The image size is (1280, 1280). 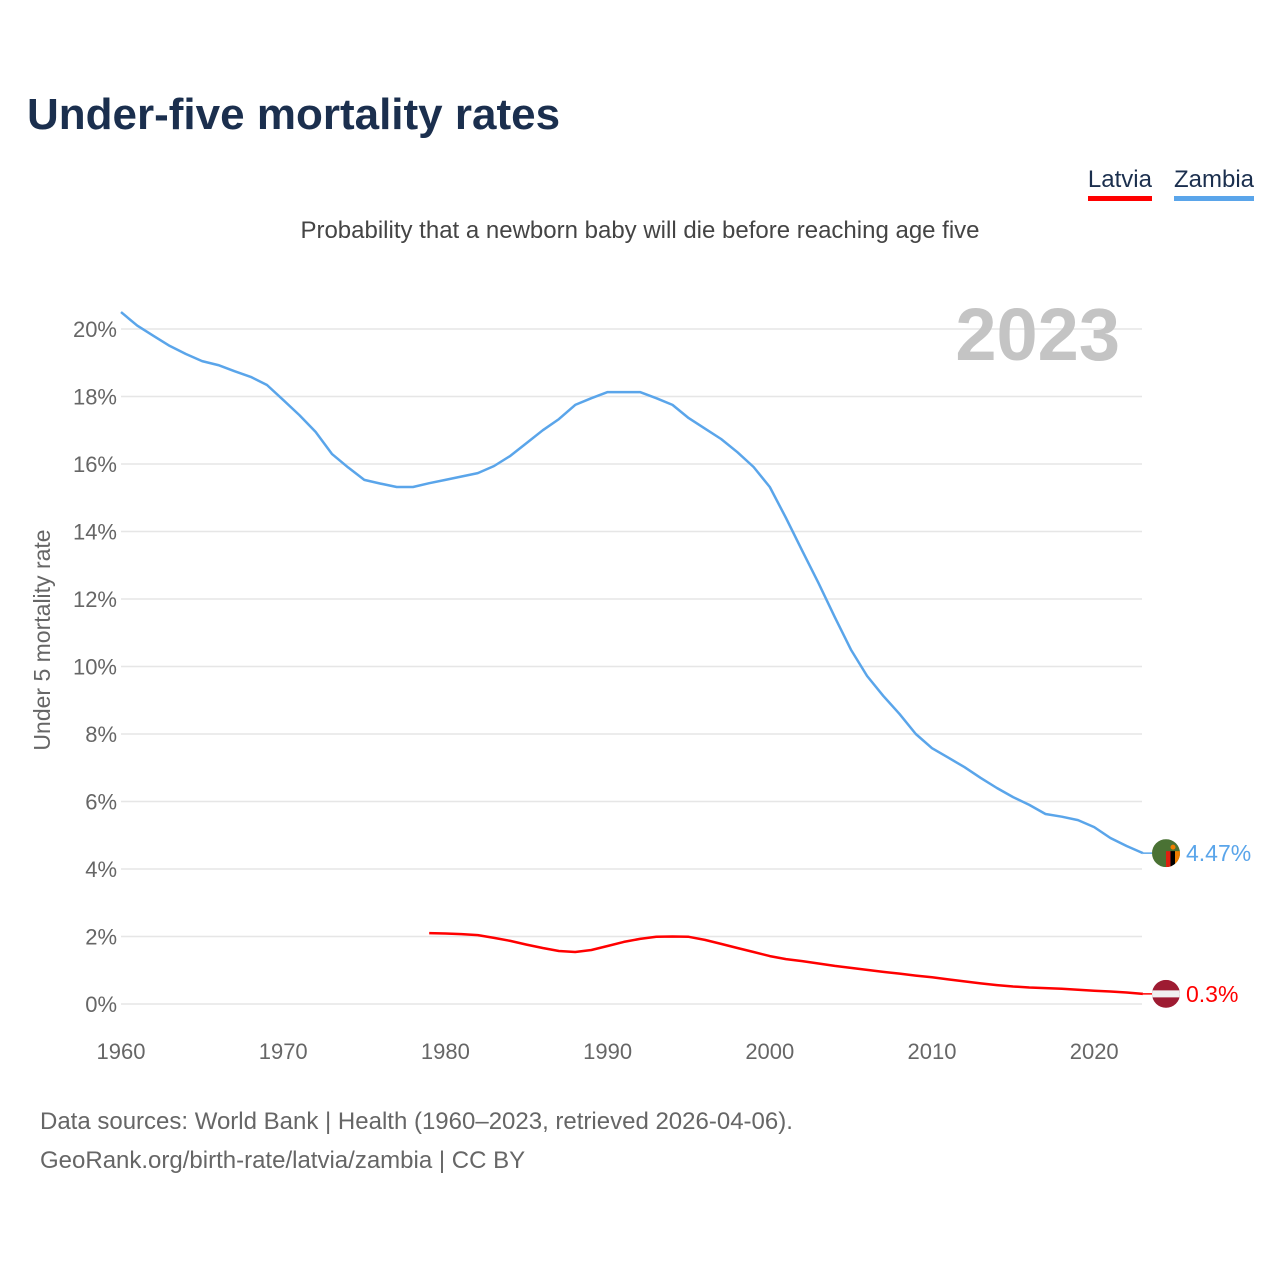 I want to click on y-axis-label: Under 5 mortality rate, so click(x=42, y=639).